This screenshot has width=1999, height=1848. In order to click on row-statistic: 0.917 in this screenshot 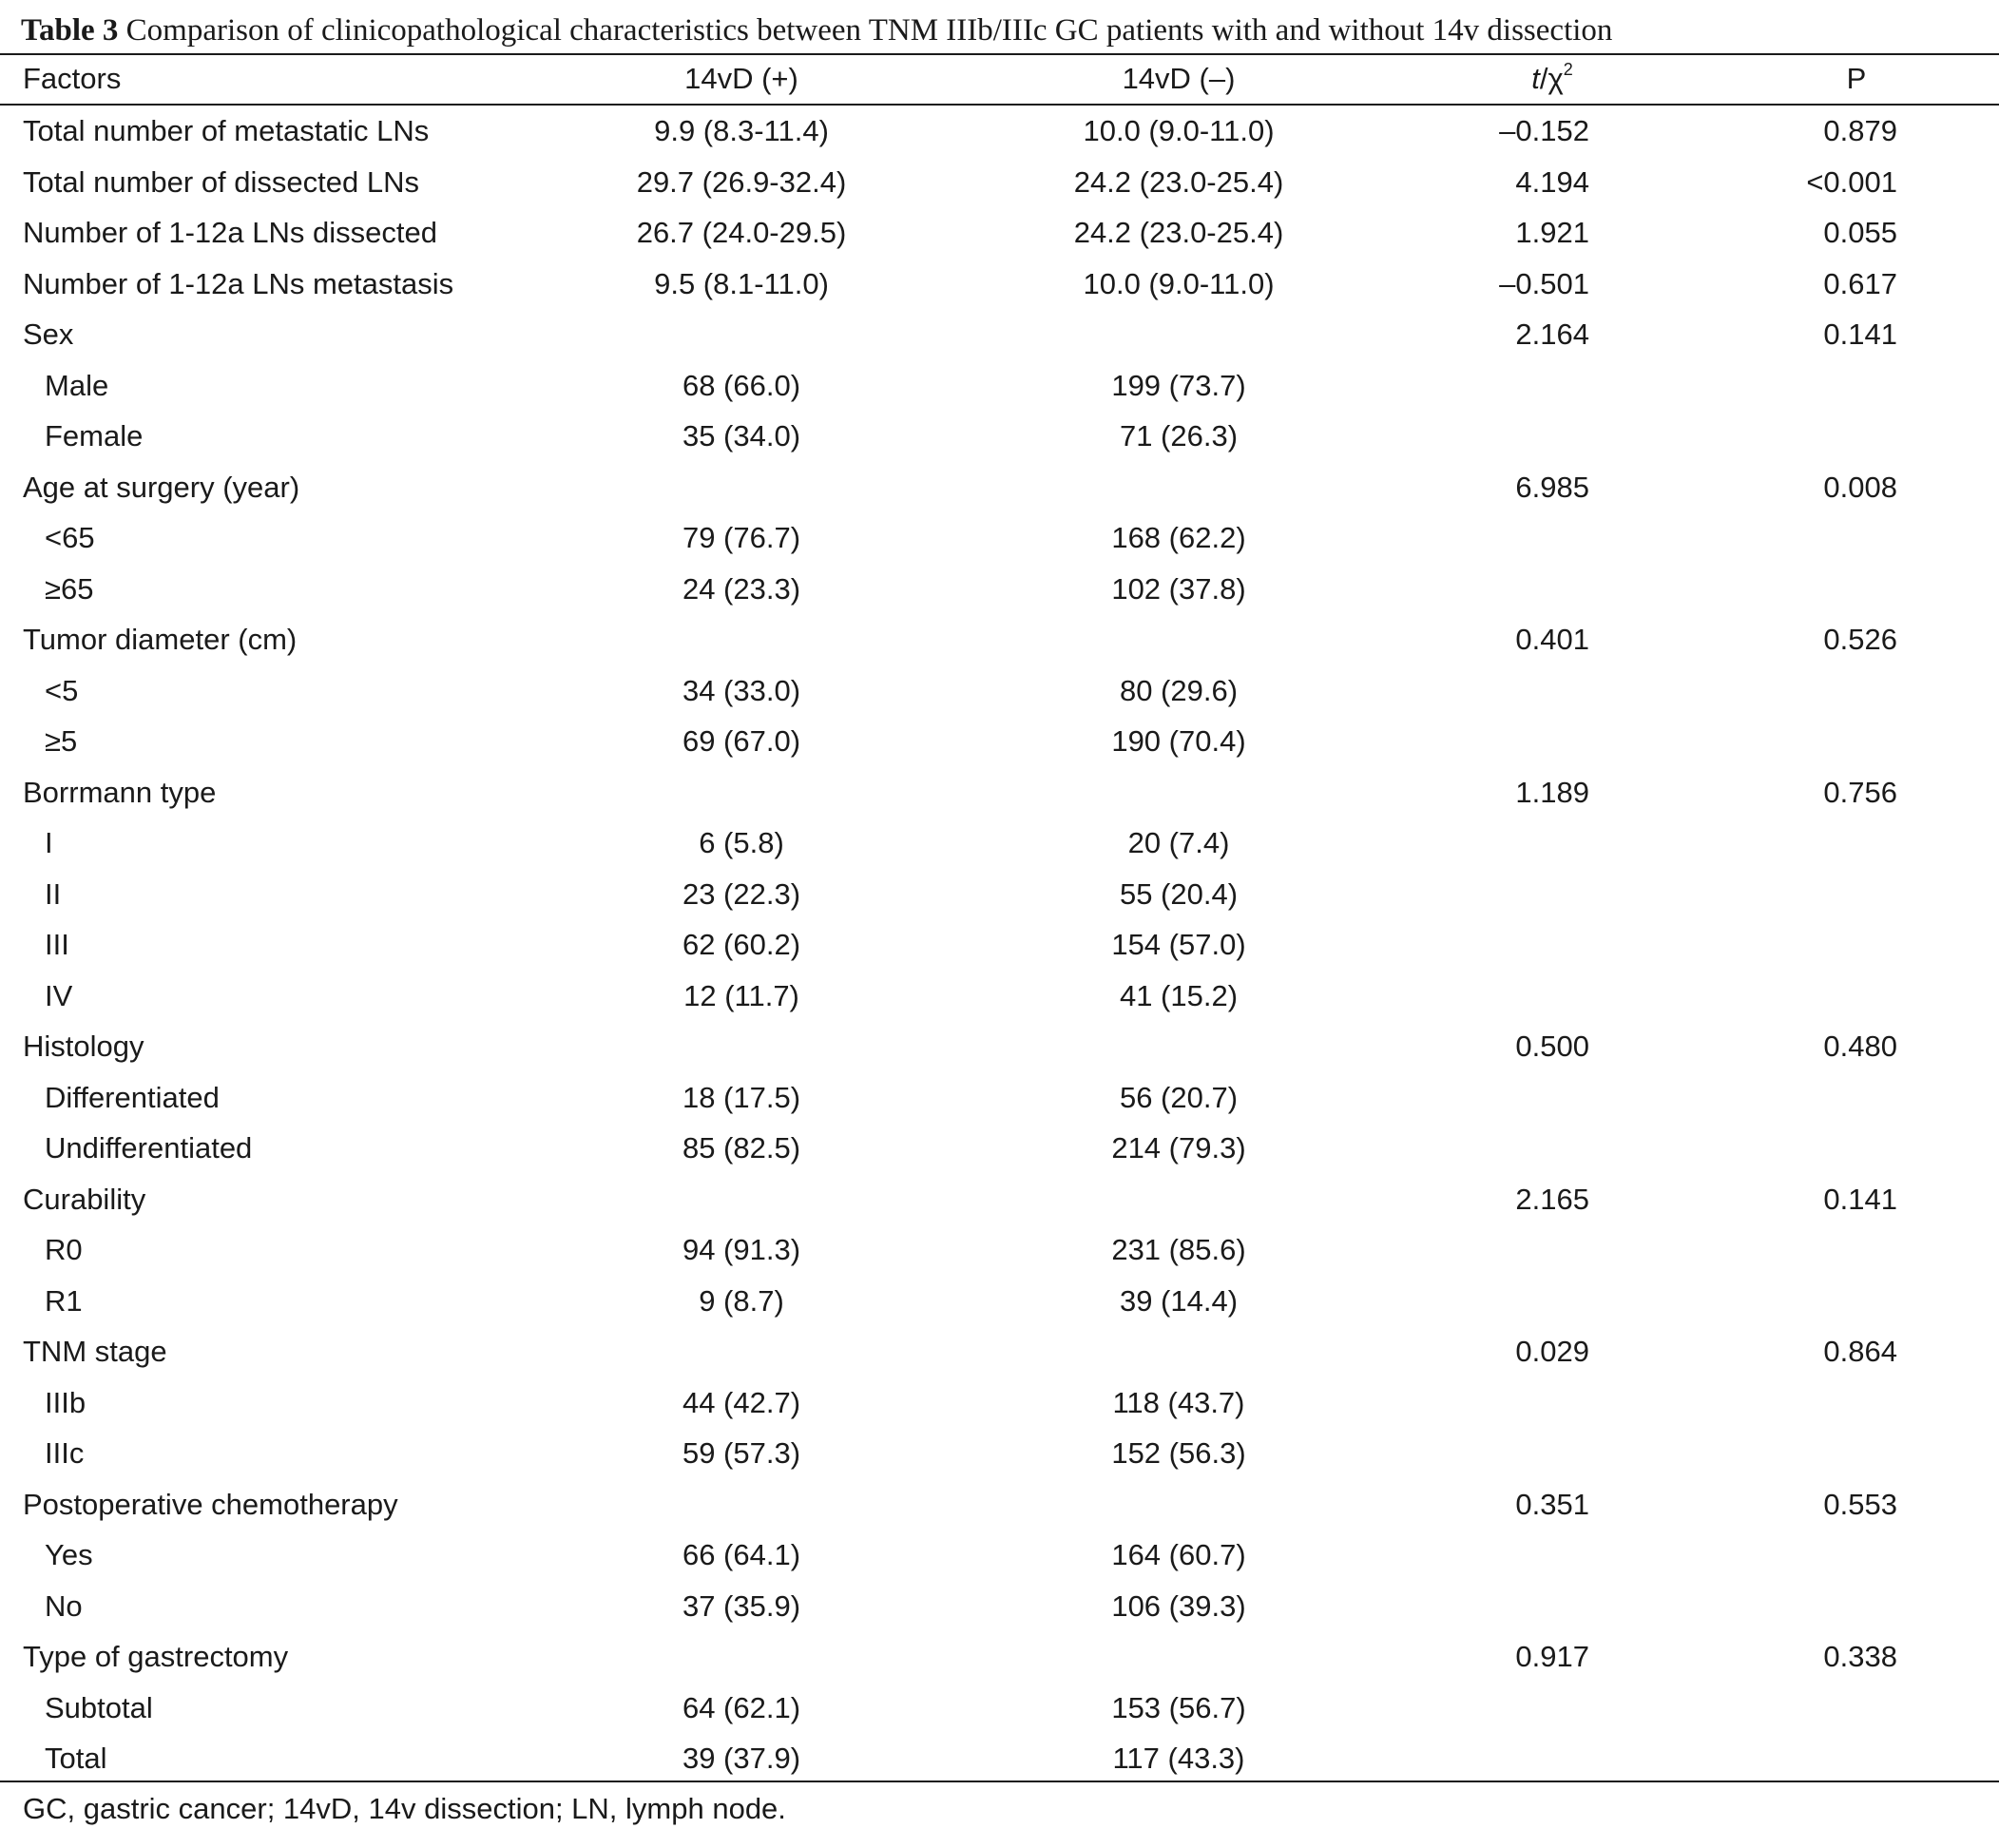, I will do `click(1552, 1656)`.